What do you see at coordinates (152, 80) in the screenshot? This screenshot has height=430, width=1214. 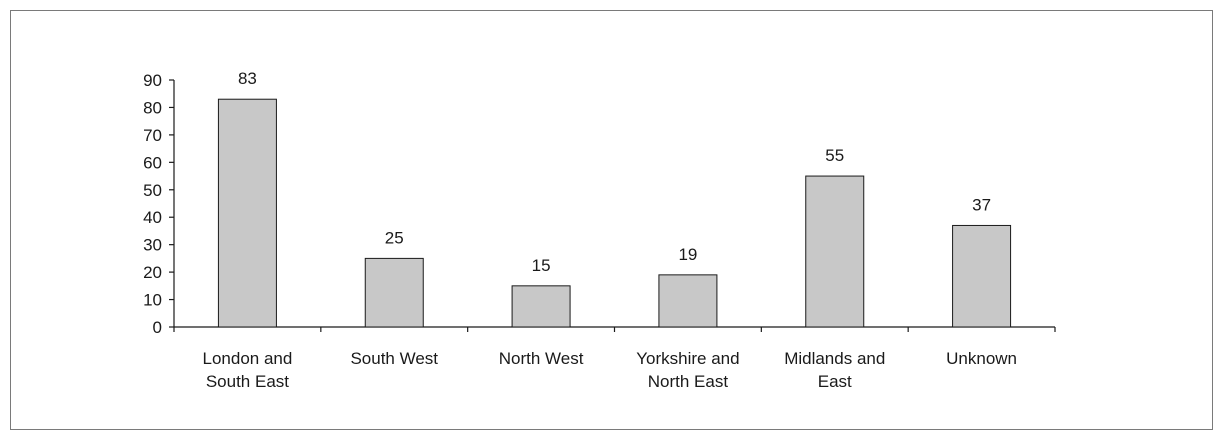 I see `y-tick-label: 90` at bounding box center [152, 80].